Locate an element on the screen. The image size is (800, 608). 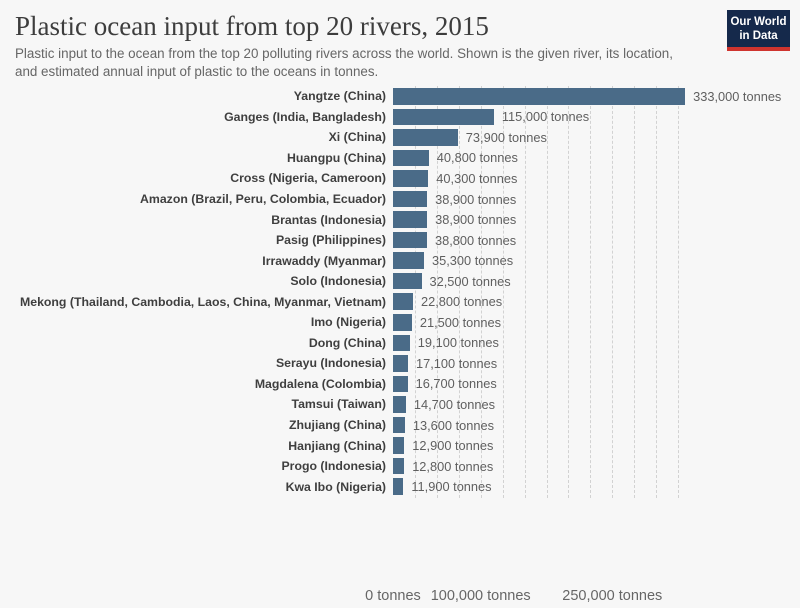
row-label: Serayu (Indonesia) is located at coordinates (330, 363).